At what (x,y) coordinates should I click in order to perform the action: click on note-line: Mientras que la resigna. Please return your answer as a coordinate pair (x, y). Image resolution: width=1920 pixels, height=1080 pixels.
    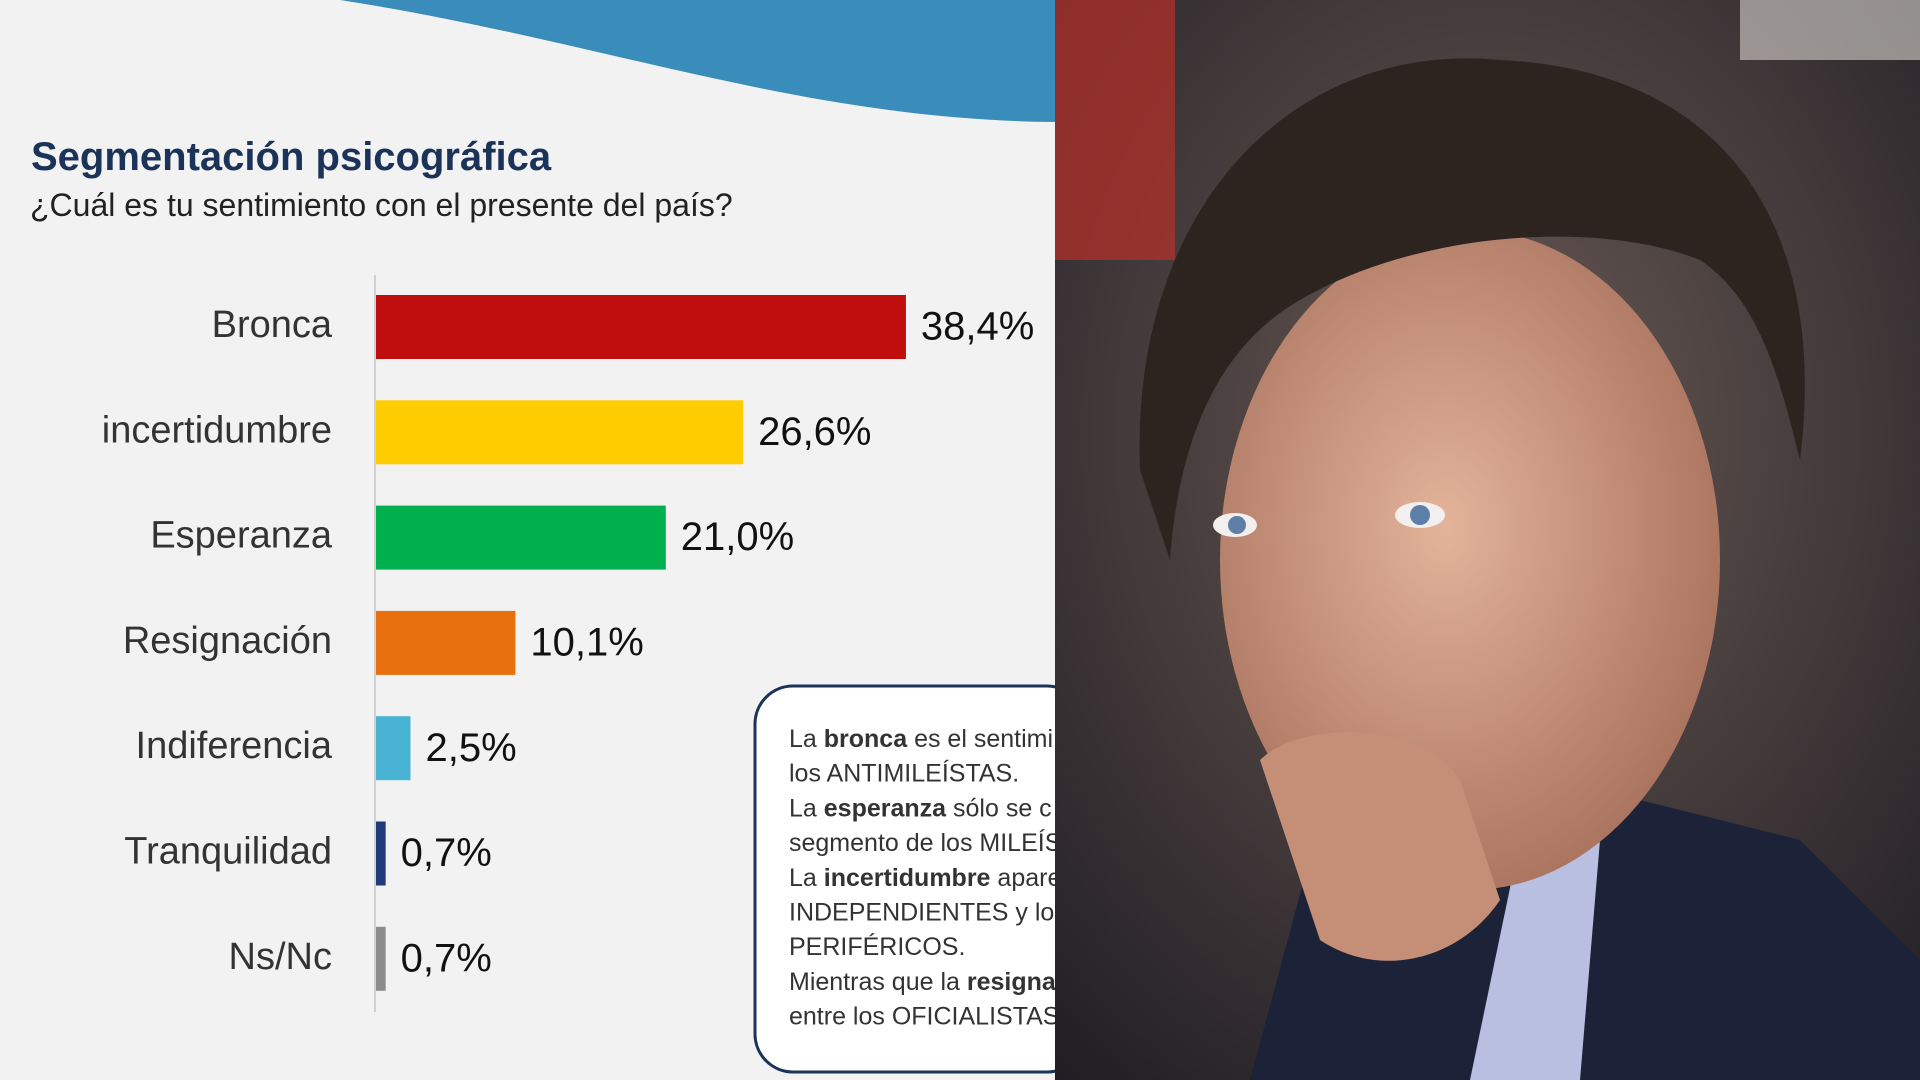
    Looking at the image, I should click on (923, 982).